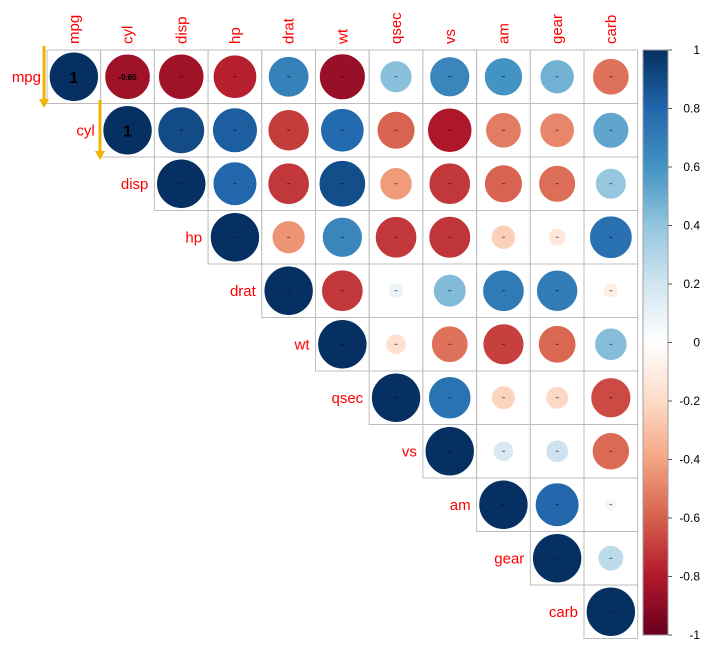  What do you see at coordinates (563, 612) in the screenshot?
I see `row-label: carb` at bounding box center [563, 612].